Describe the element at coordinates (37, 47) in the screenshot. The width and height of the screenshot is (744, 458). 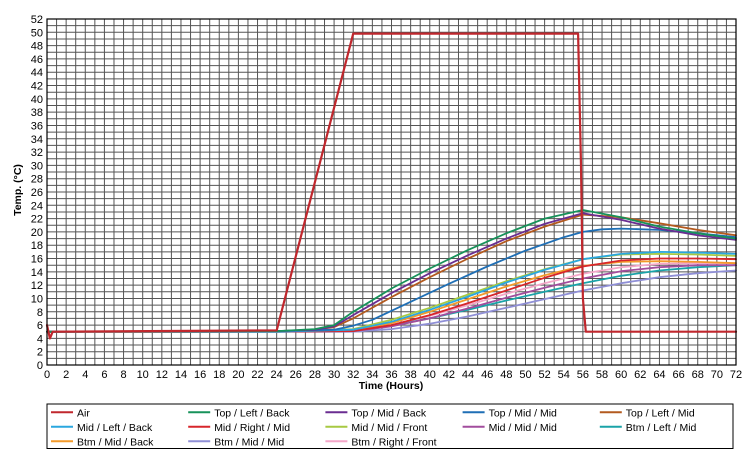
I see `y-tick-label: 48` at that location.